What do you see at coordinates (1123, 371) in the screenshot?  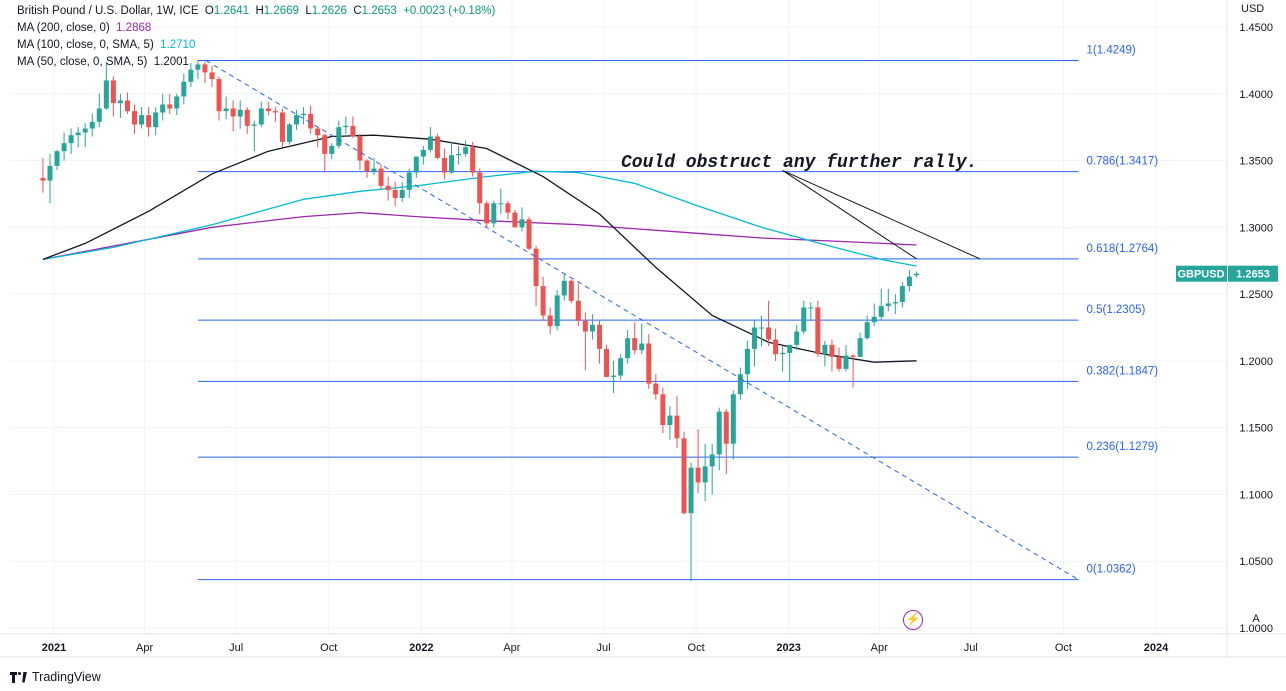 I see `fib-level-label: 0.382(1.1847)` at bounding box center [1123, 371].